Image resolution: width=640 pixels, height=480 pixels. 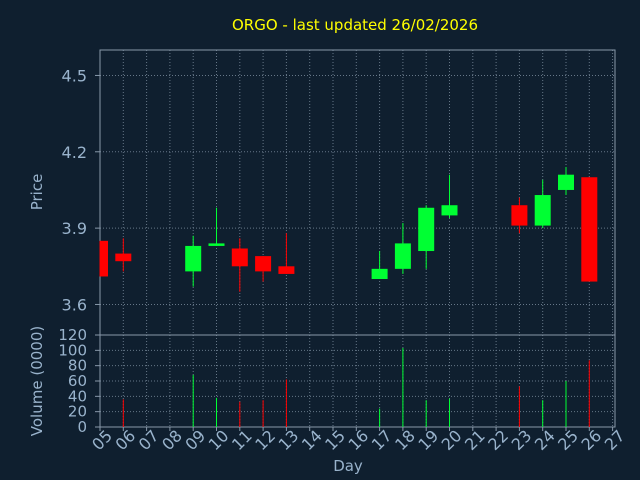 What do you see at coordinates (615, 440) in the screenshot?
I see `x-tick-label: 27` at bounding box center [615, 440].